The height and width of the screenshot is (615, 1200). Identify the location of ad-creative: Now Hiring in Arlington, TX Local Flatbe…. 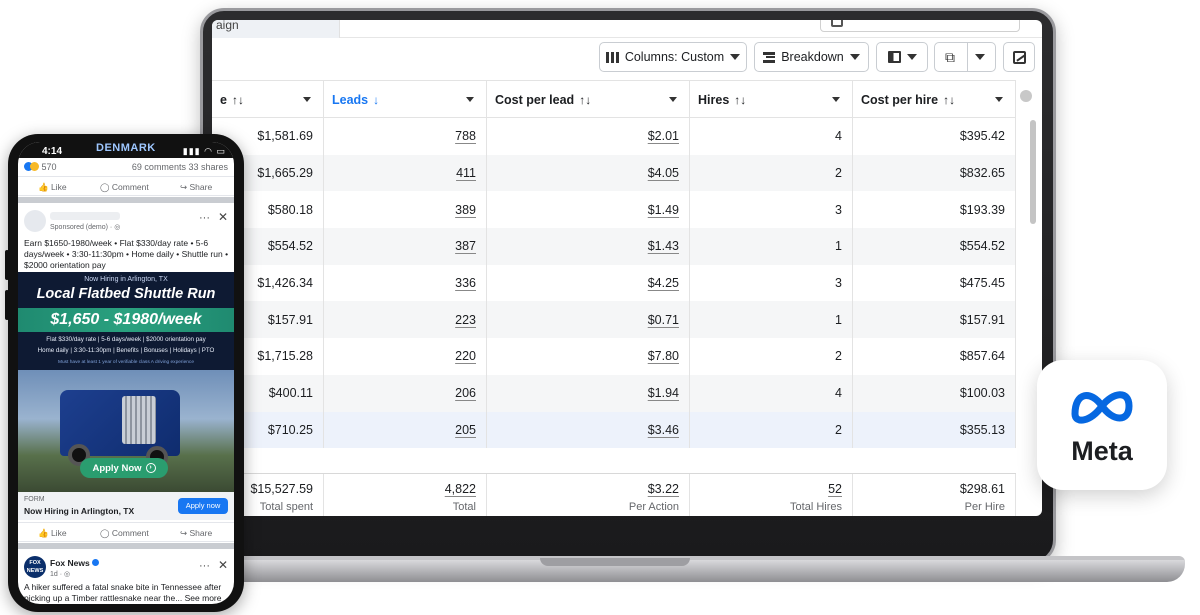
(126, 382).